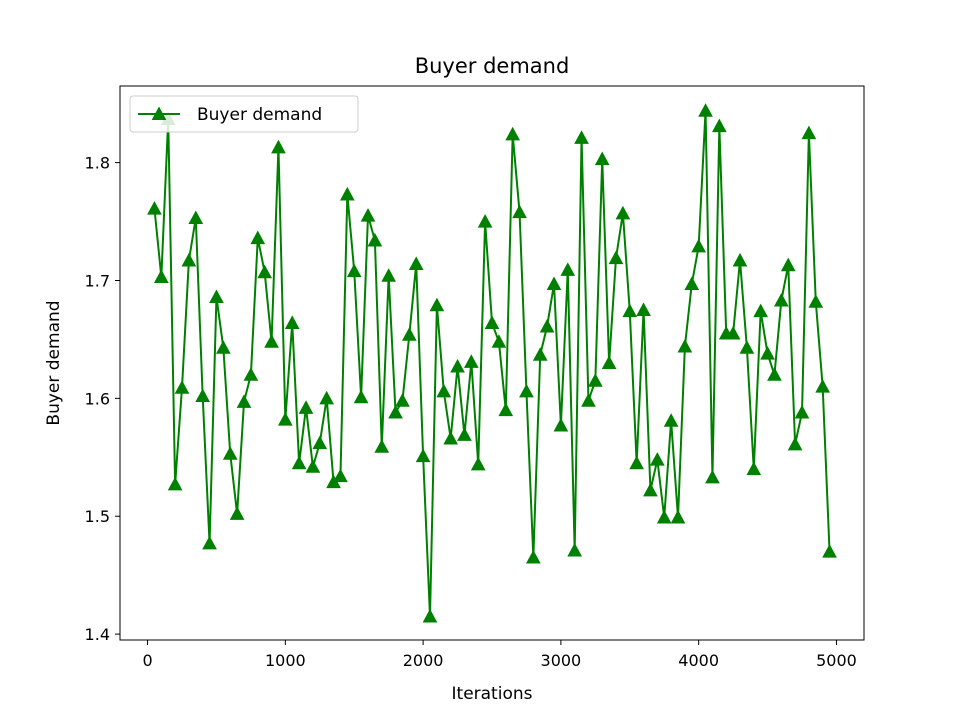 The width and height of the screenshot is (960, 720). I want to click on x-axis-title: Iterations, so click(492, 694).